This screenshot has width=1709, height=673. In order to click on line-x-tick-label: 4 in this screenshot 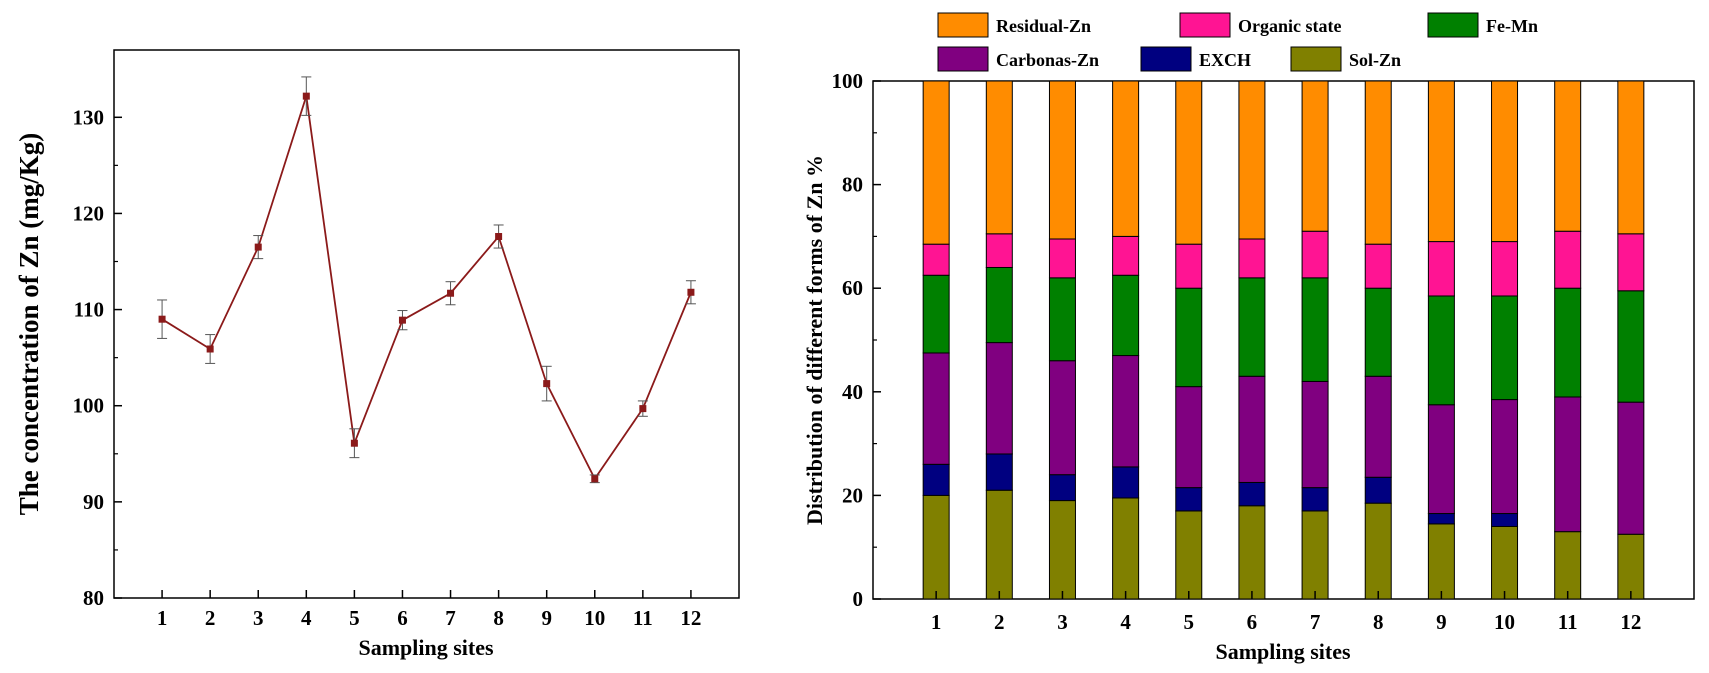, I will do `click(306, 618)`.